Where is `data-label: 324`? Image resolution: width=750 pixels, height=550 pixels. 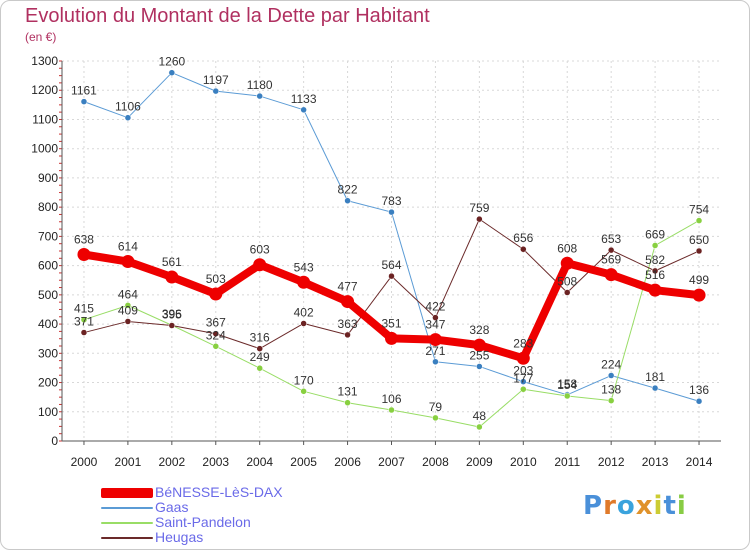
data-label: 324 is located at coordinates (216, 335).